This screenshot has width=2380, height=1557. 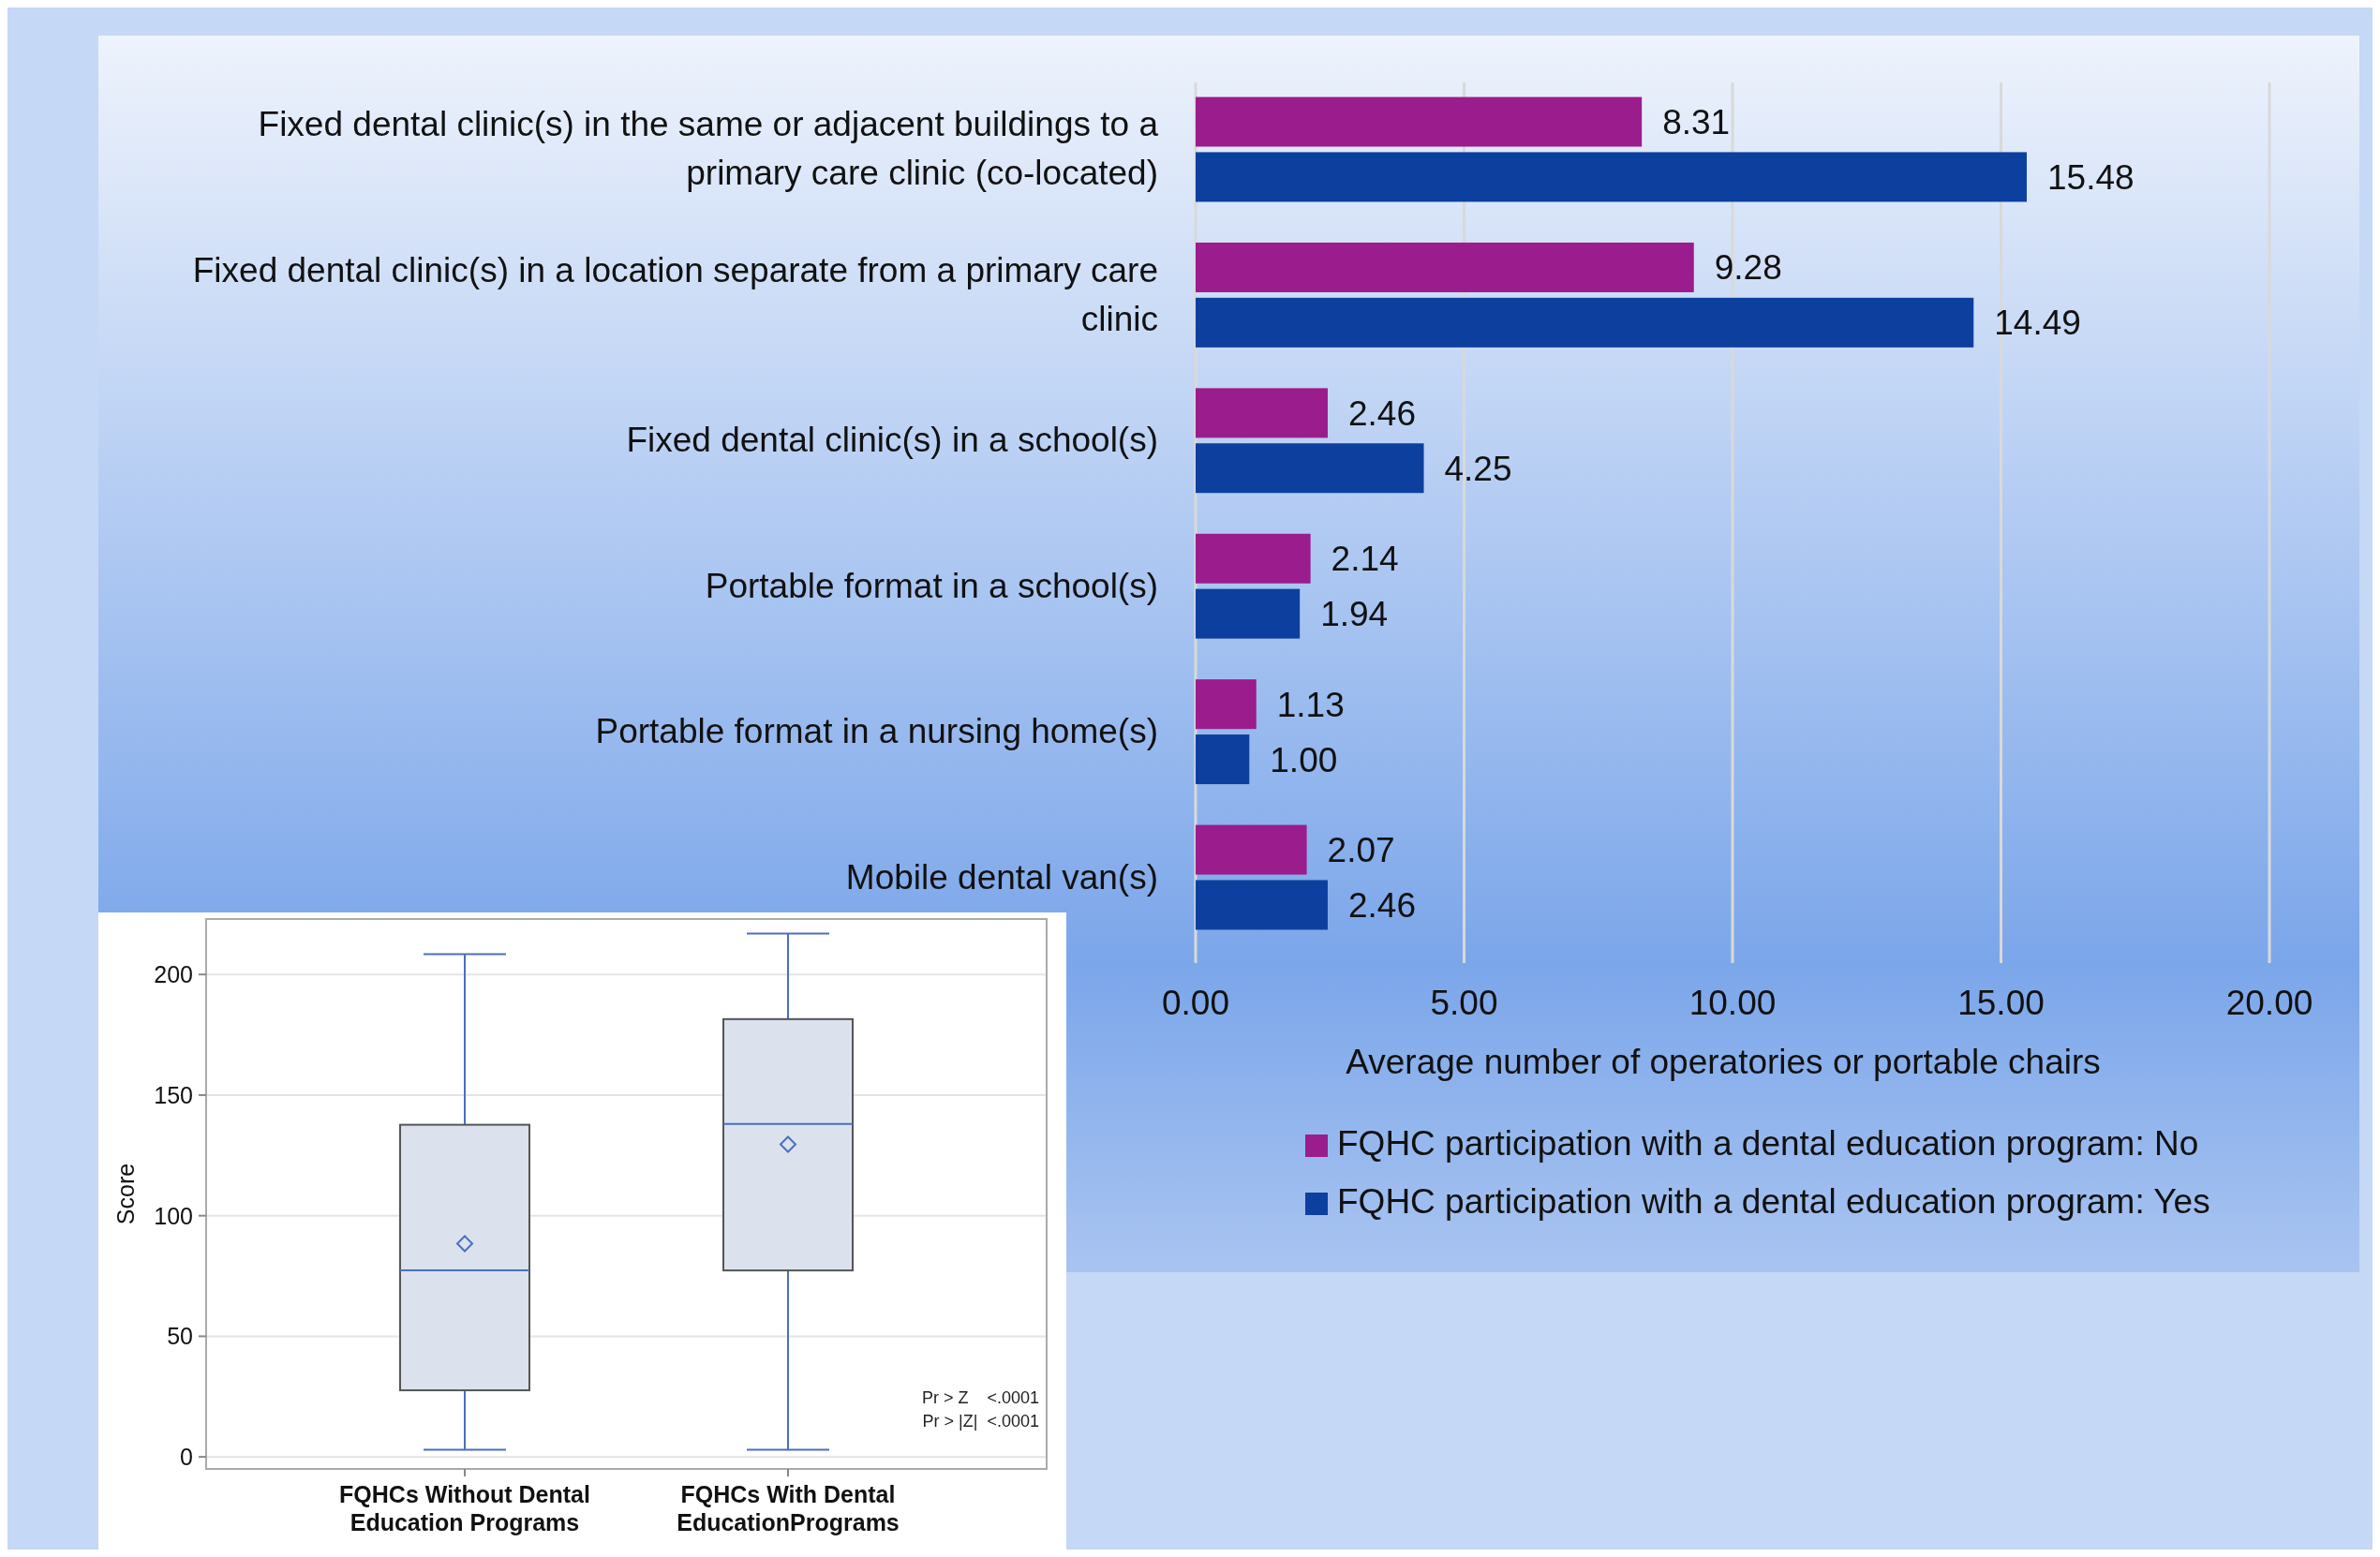 What do you see at coordinates (173, 1094) in the screenshot?
I see `y-tick-label: 150` at bounding box center [173, 1094].